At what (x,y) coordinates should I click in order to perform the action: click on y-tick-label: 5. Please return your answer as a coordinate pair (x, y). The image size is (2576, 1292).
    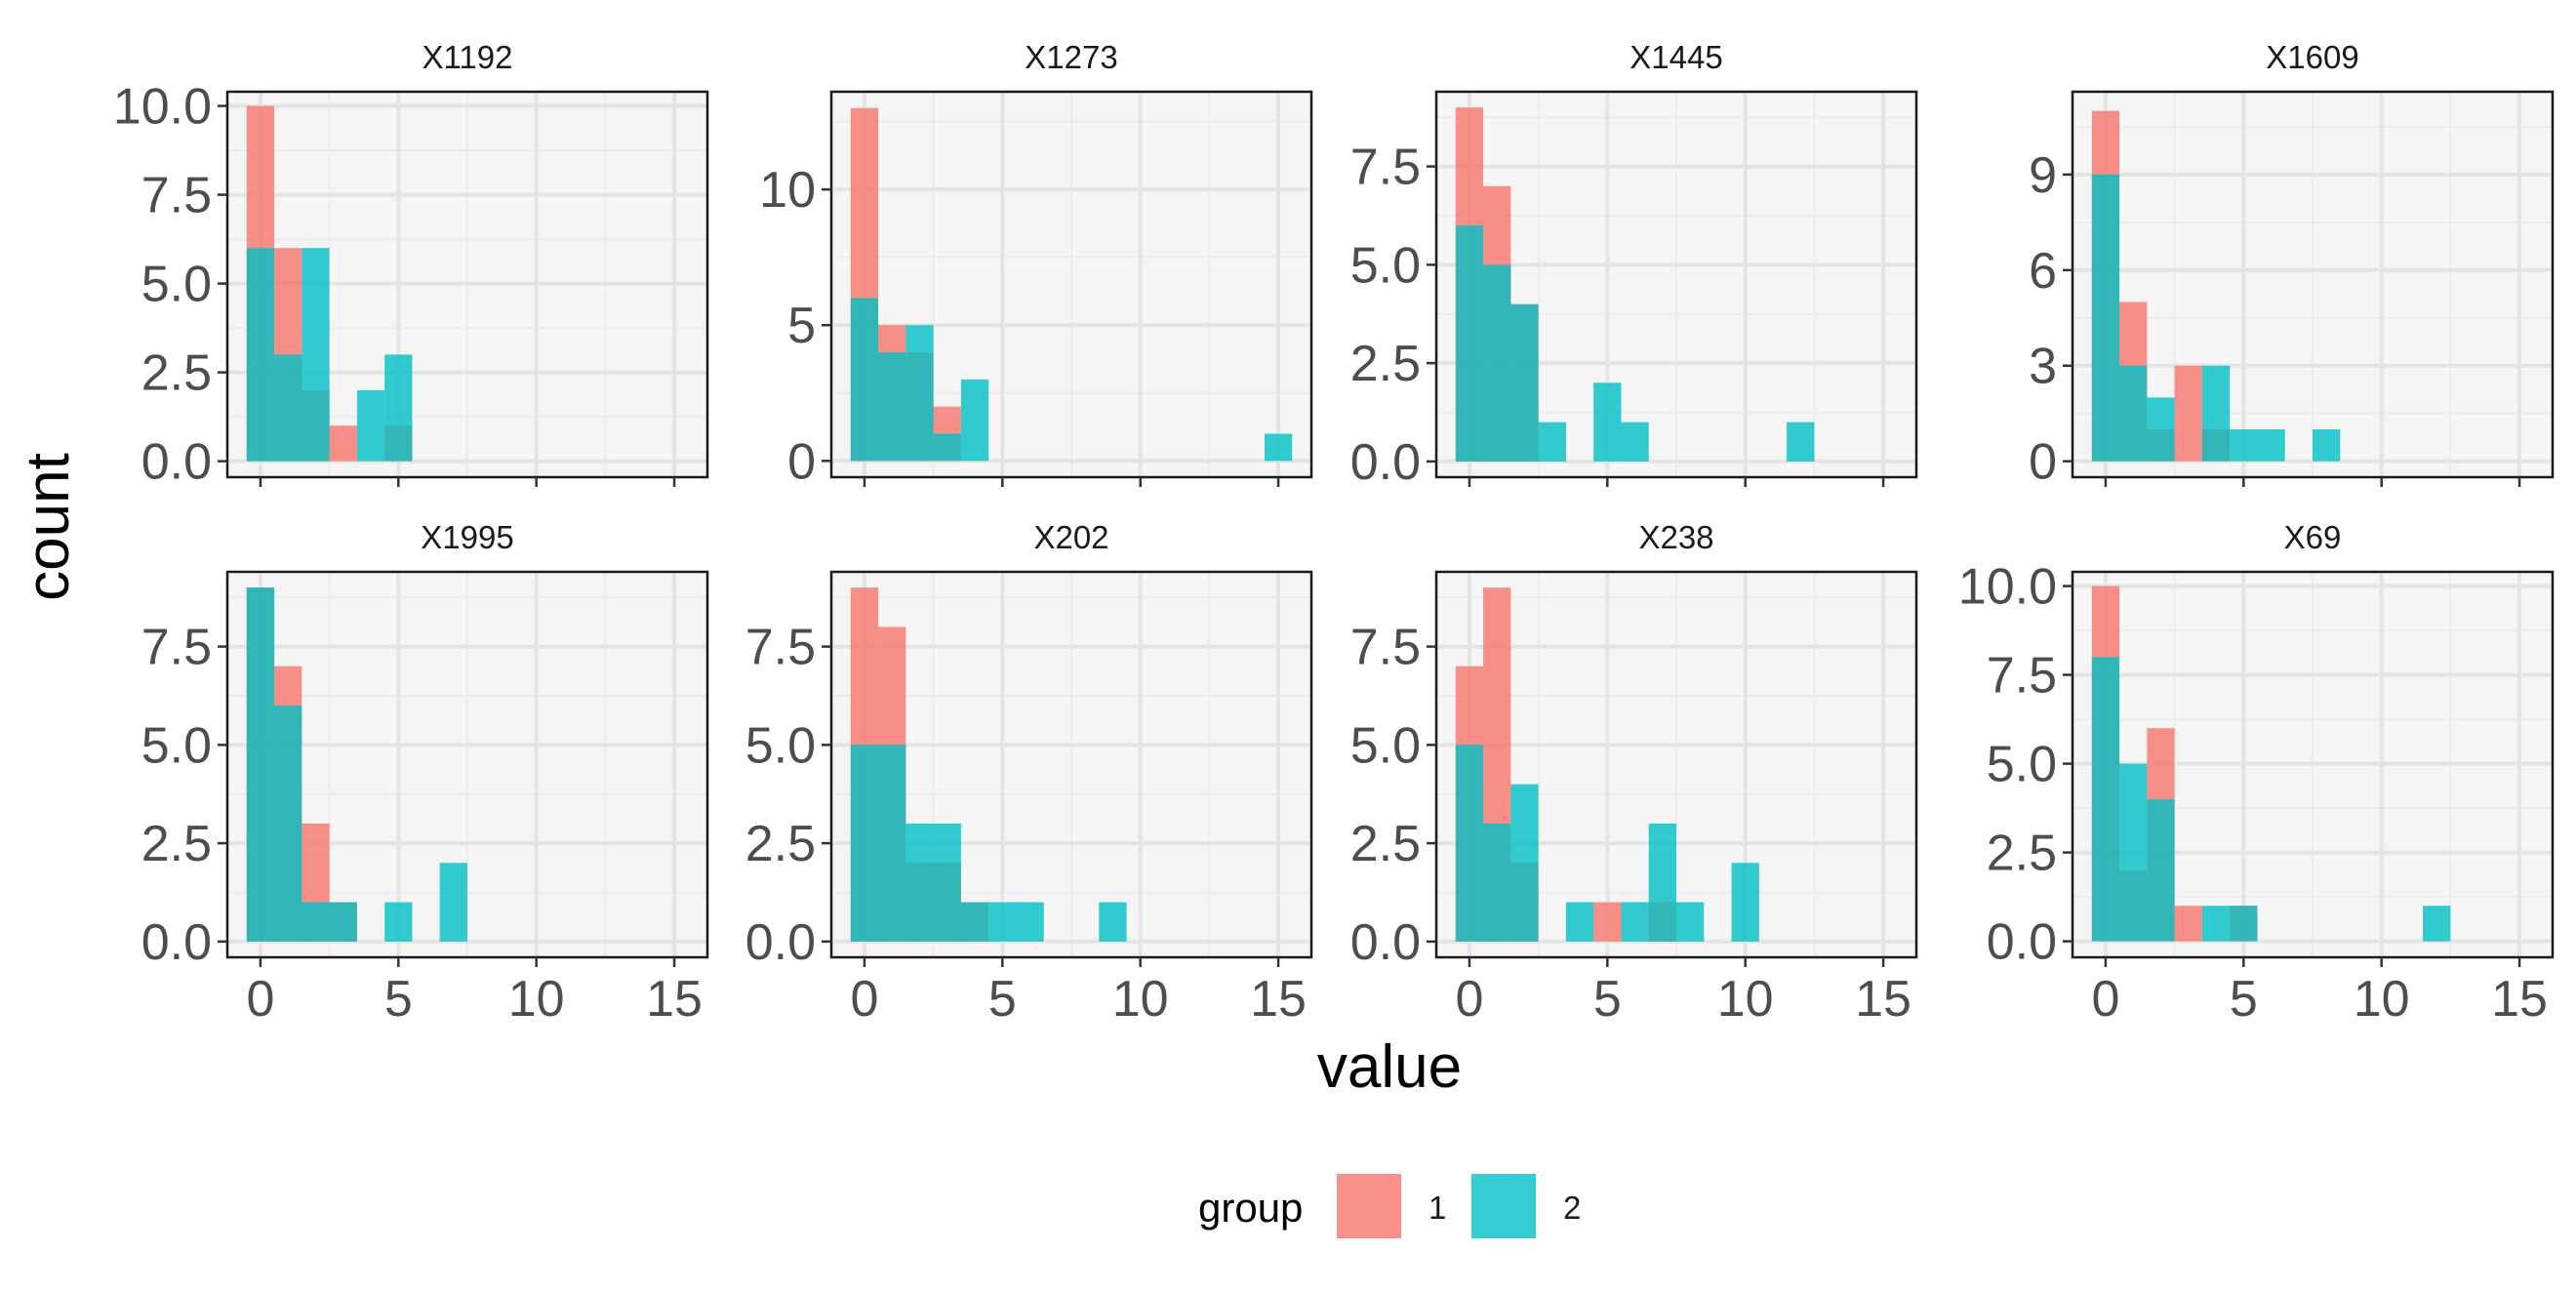
    Looking at the image, I should click on (801, 326).